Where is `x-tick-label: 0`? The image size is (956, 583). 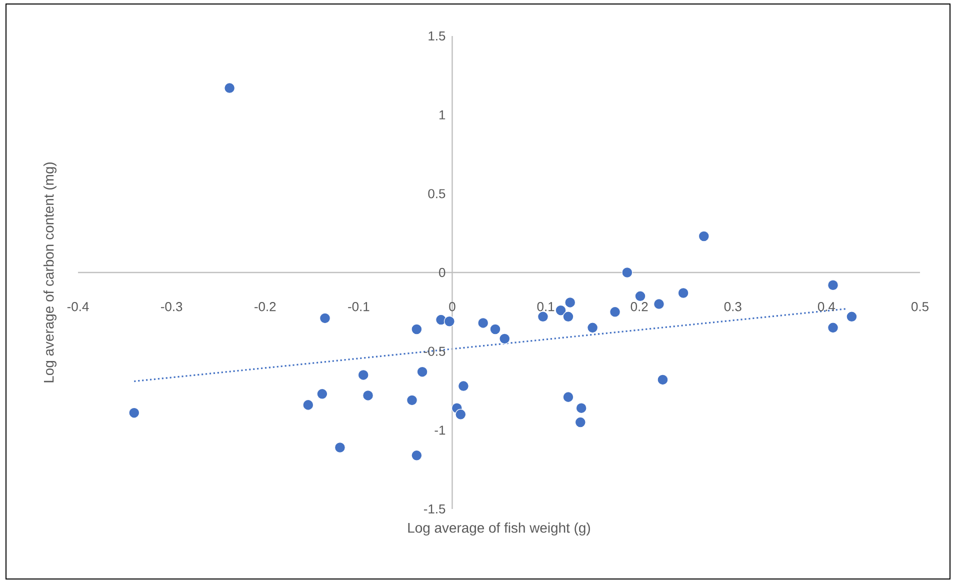
x-tick-label: 0 is located at coordinates (452, 307).